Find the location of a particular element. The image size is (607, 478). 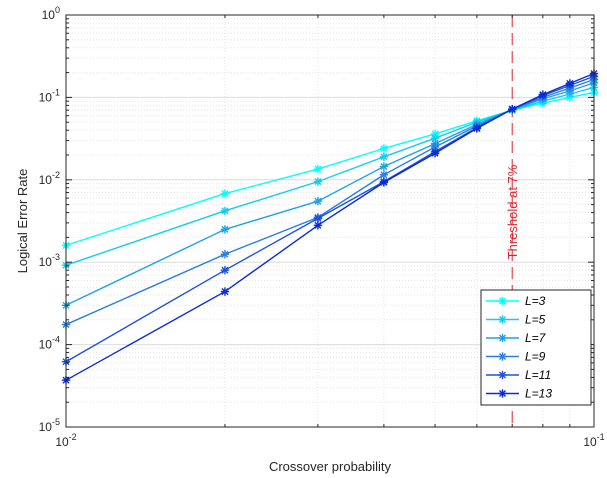

y-axis-label: Logical Error Rate is located at coordinates (22, 221).